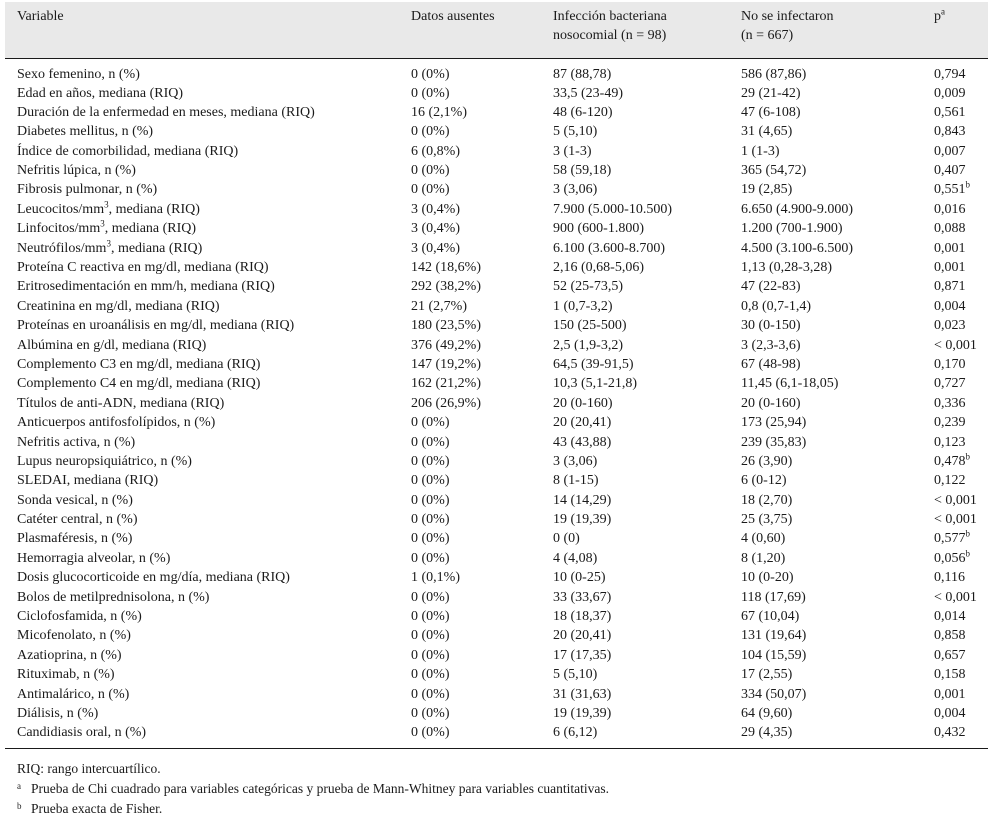 This screenshot has height=840, width=993. I want to click on cell-missing-data: 147 (19,2%), so click(478, 364).